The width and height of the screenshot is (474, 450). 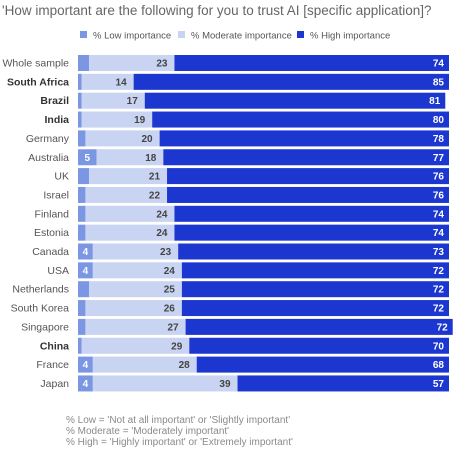 I want to click on bar-row-china: China 29 70, so click(x=245, y=345).